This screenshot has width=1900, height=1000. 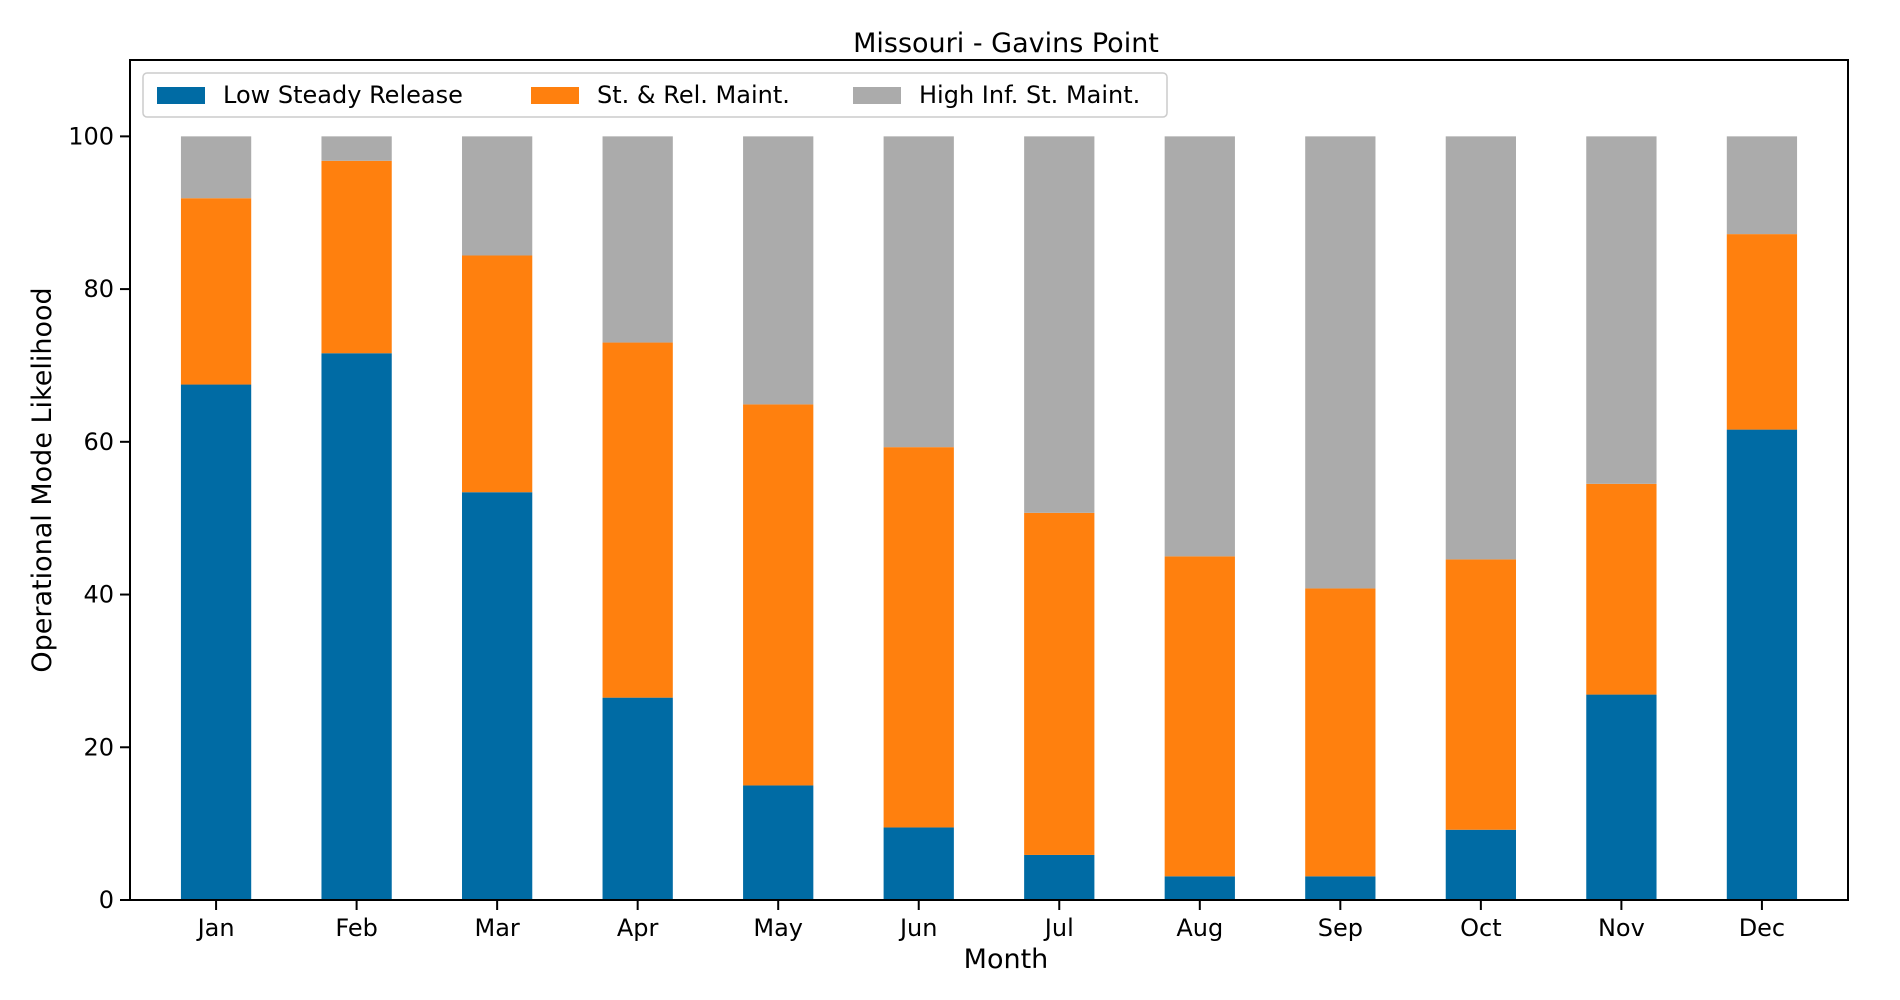 What do you see at coordinates (1029, 95) in the screenshot?
I see `legend-label: High Inf. St. Maint.` at bounding box center [1029, 95].